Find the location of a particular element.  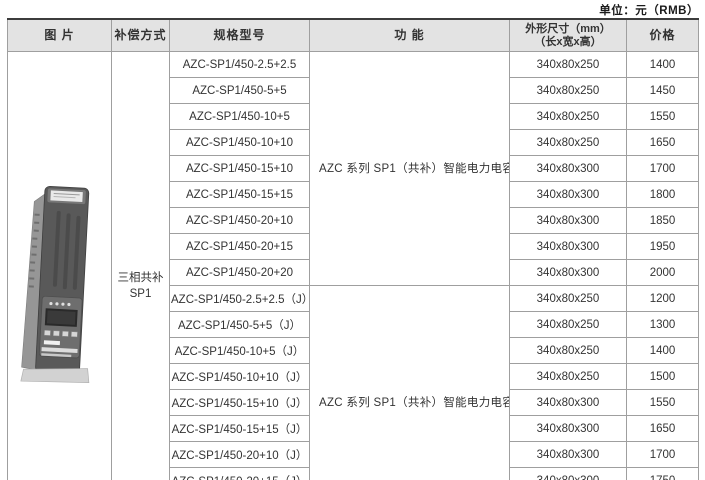

col-header-dimensions: 外形尺寸（mm） （长x宽x高） is located at coordinates (568, 35).